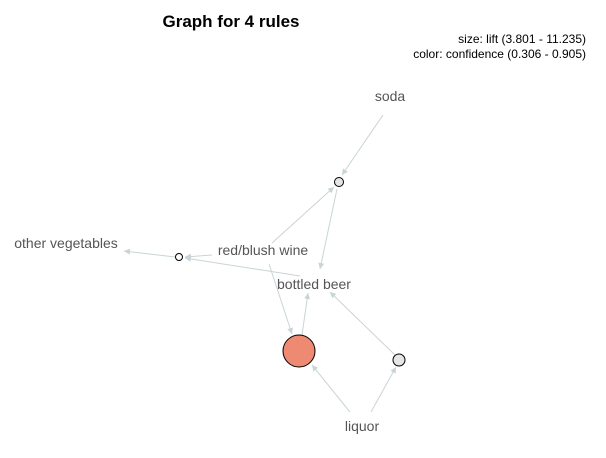 The height and width of the screenshot is (458, 606). I want to click on edge-rule-3-out-bottled-beer, so click(306, 314).